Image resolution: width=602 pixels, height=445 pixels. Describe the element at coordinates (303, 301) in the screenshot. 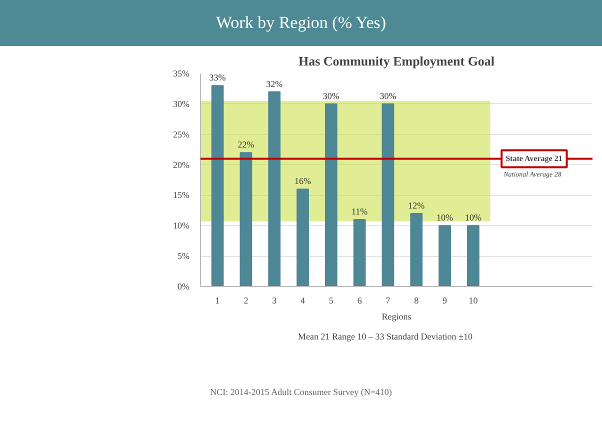

I see `x-tick-label: 4` at that location.